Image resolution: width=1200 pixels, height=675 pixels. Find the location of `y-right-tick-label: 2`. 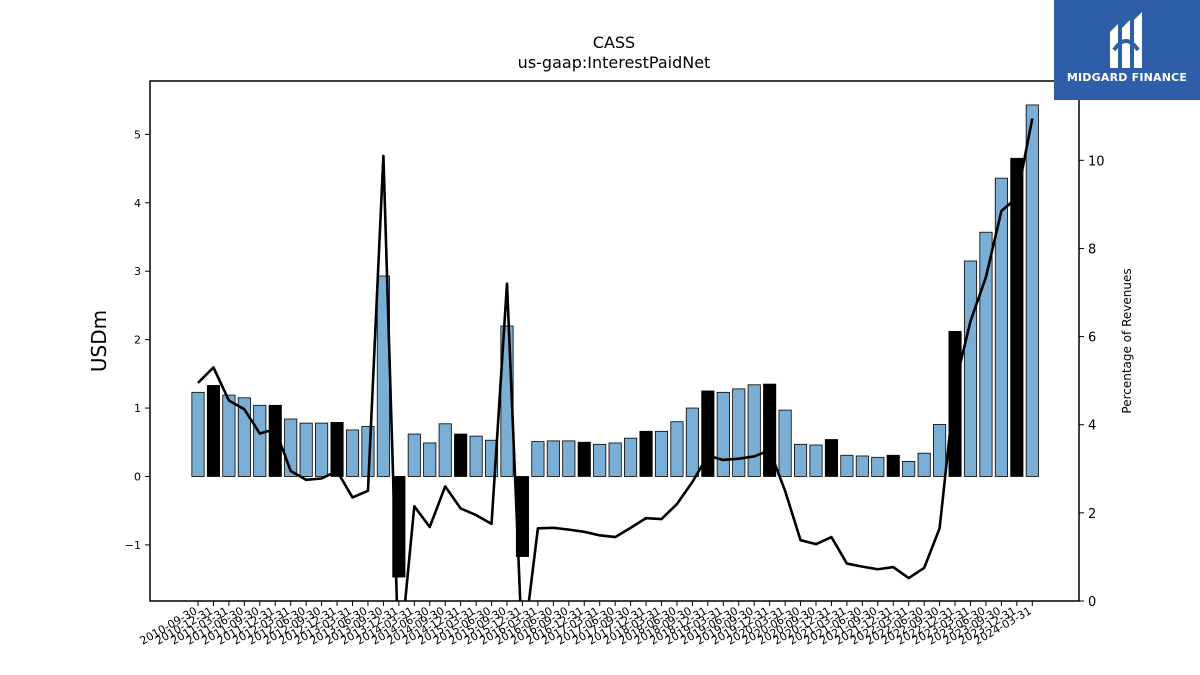

y-right-tick-label: 2 is located at coordinates (1092, 514).